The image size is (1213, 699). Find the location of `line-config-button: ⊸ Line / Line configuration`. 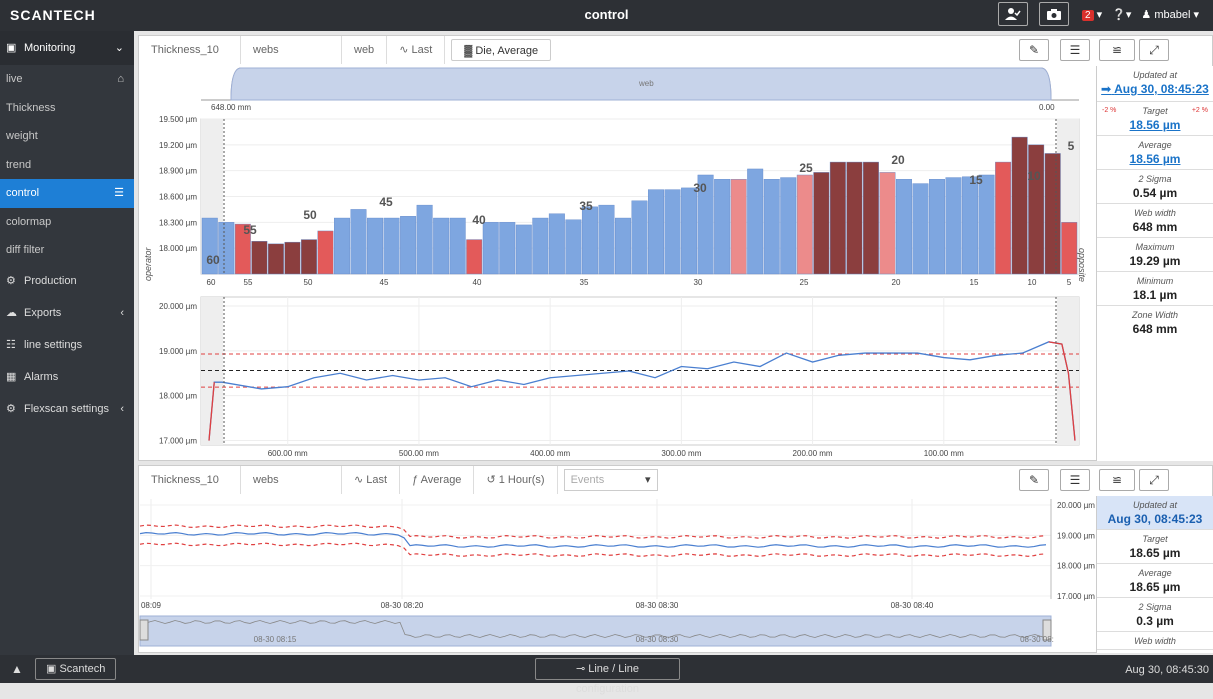

line-config-button: ⊸ Line / Line configuration is located at coordinates (607, 676).